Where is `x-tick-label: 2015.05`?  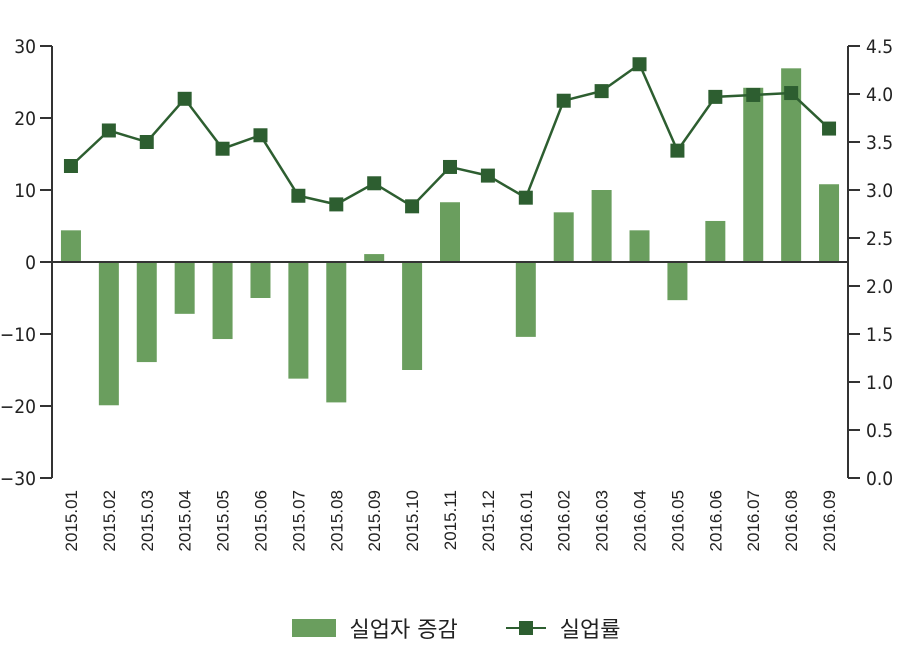
x-tick-label: 2015.05 is located at coordinates (223, 520).